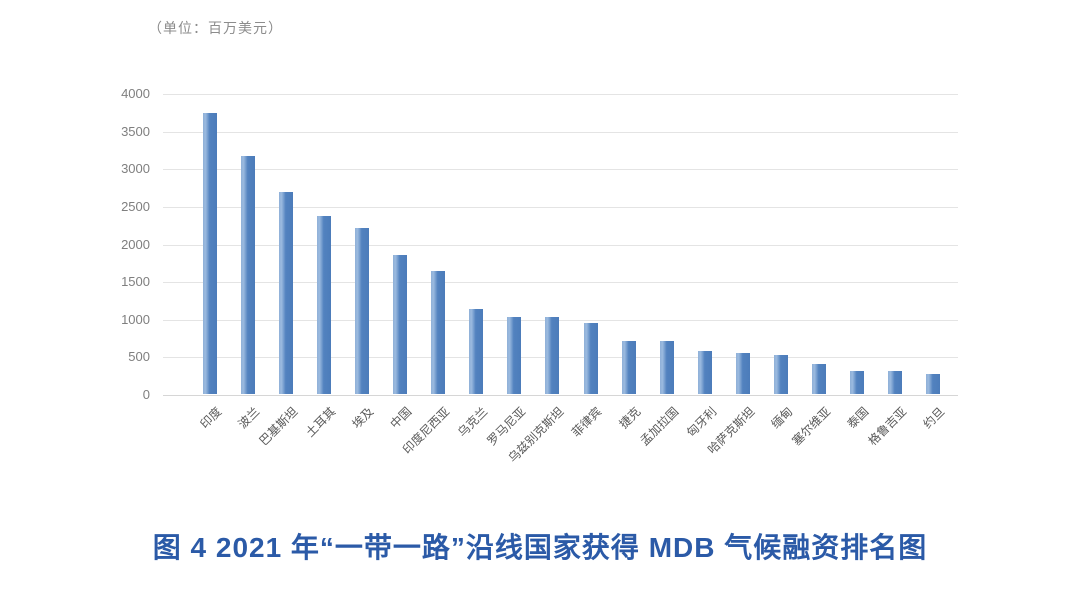 Image resolution: width=1080 pixels, height=595 pixels. What do you see at coordinates (135, 282) in the screenshot?
I see `y-axis-tick-label: 1500` at bounding box center [135, 282].